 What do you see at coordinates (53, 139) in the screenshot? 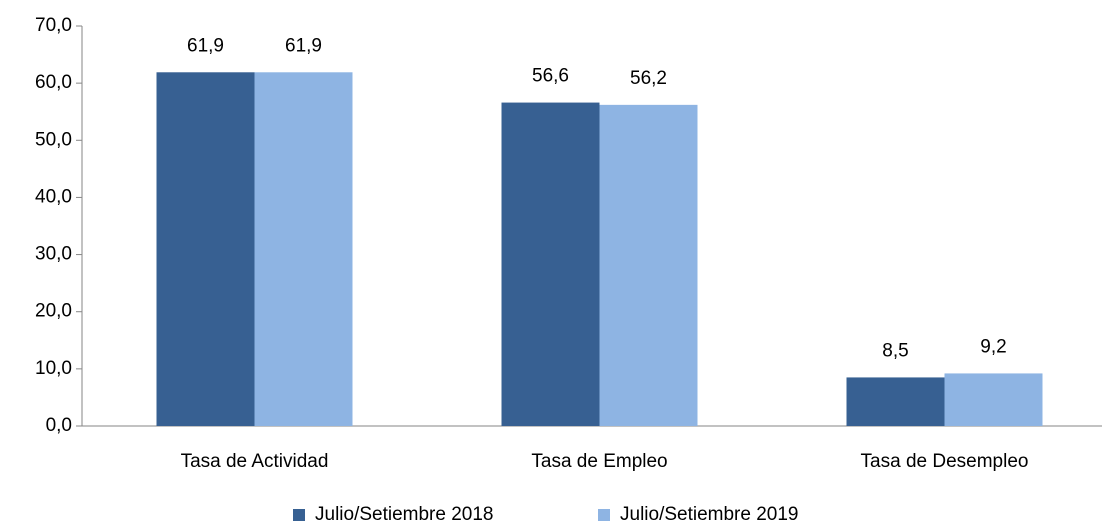
I see `y-tick-label: 50,0` at bounding box center [53, 139].